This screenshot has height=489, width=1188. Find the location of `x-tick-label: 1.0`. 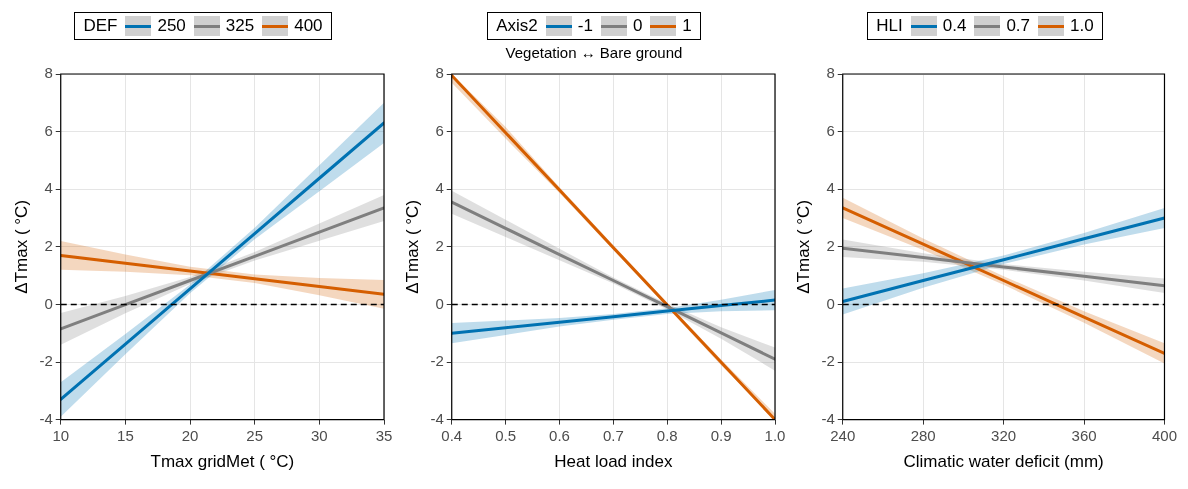

x-tick-label: 1.0 is located at coordinates (775, 435).